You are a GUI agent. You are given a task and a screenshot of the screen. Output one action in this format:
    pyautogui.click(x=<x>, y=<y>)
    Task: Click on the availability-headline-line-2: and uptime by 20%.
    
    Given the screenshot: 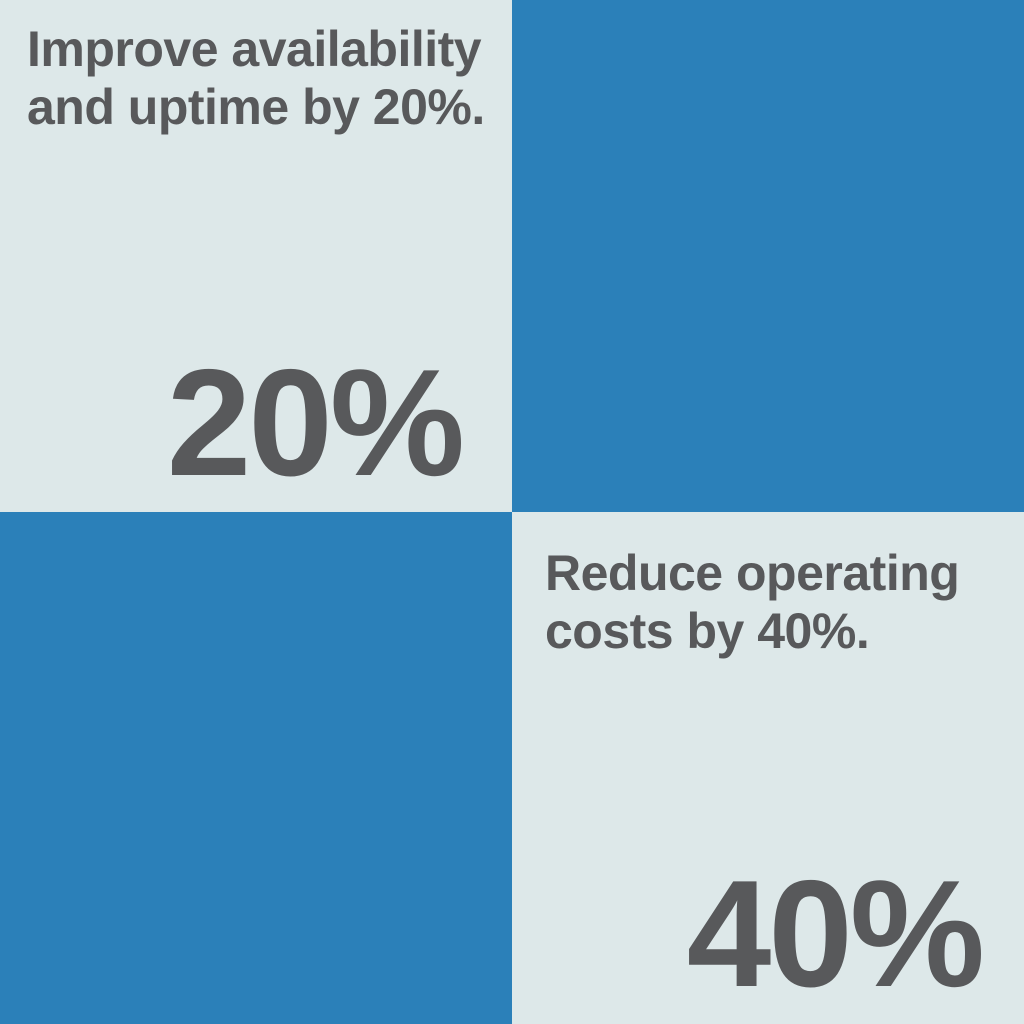 What is the action you would take?
    pyautogui.click(x=256, y=107)
    